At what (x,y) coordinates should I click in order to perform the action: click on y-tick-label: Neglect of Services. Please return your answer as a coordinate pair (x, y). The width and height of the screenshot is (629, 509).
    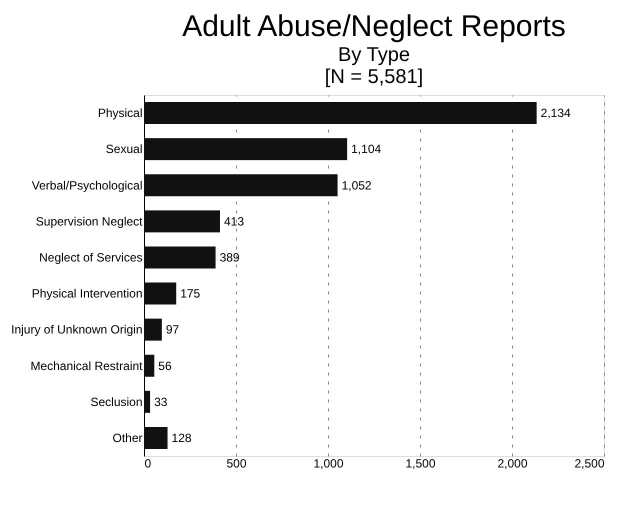
    Looking at the image, I should click on (90, 257).